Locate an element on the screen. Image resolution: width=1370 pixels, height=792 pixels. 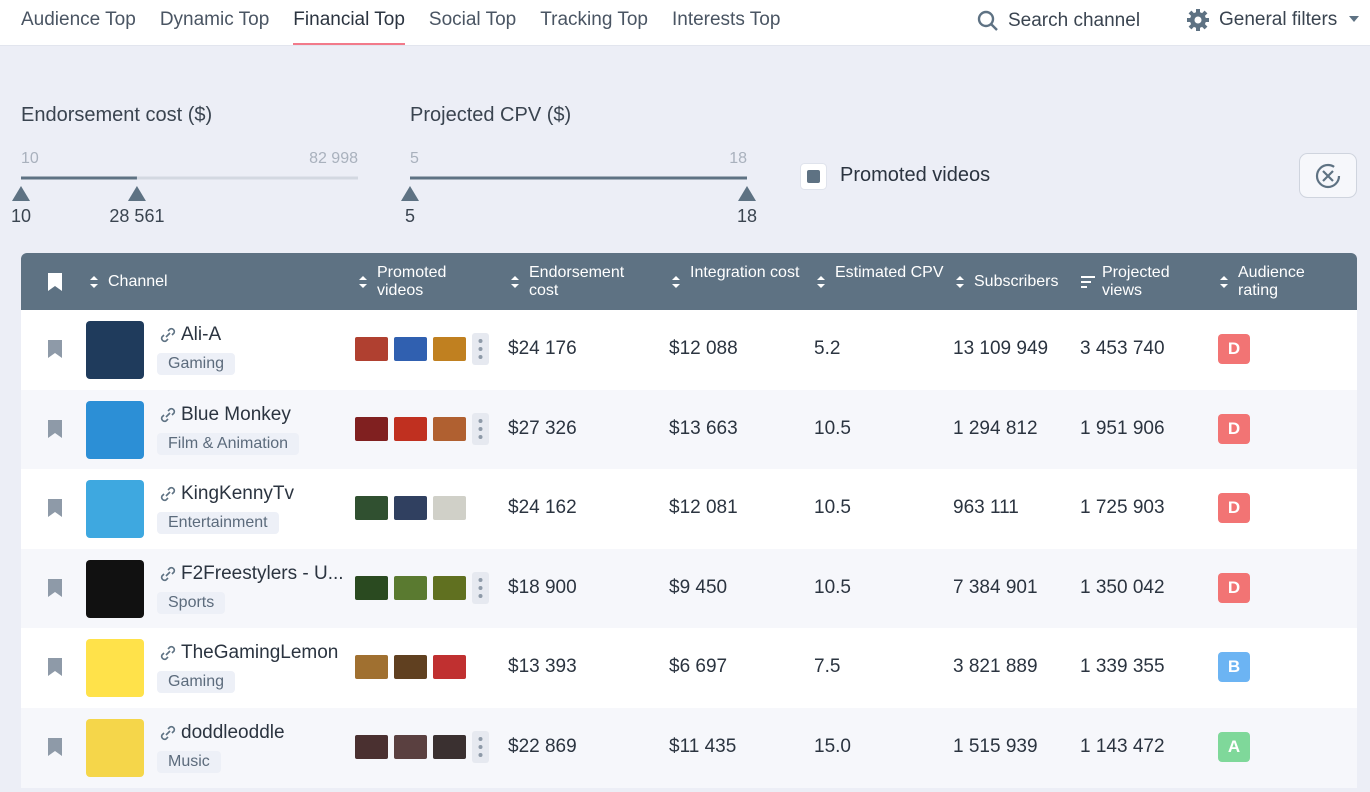
column-header: Promoted videos is located at coordinates (412, 281).